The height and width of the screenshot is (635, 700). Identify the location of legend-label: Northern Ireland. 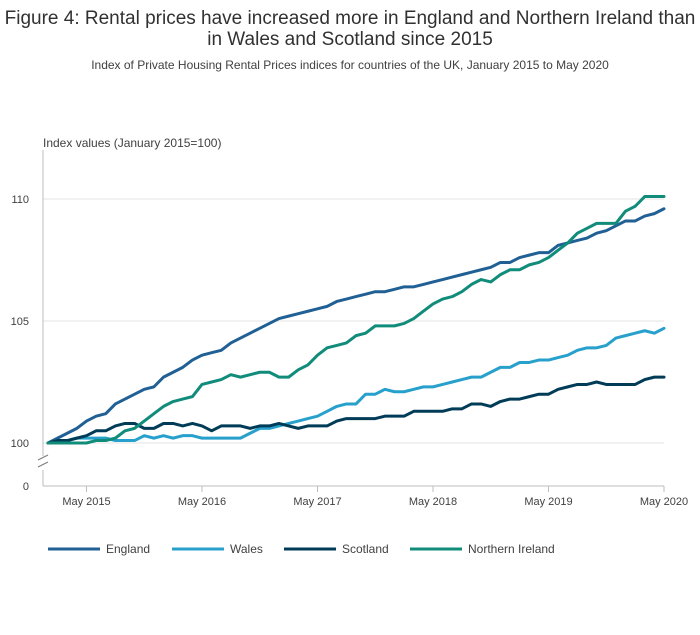
(511, 549).